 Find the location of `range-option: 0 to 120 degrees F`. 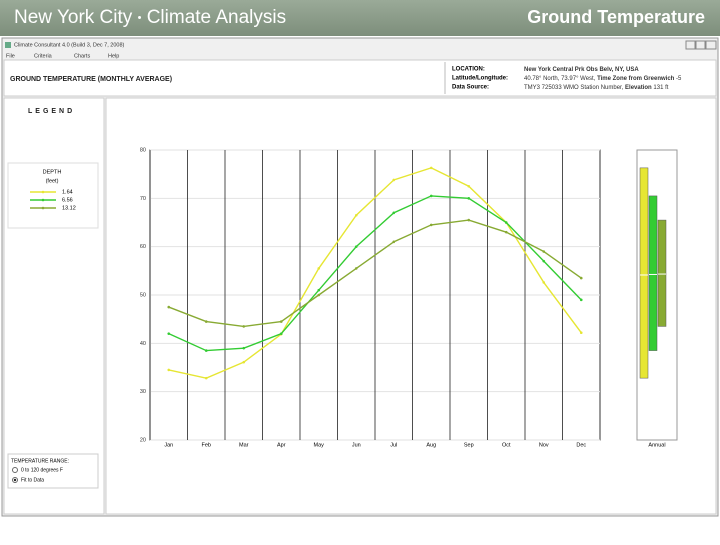

range-option: 0 to 120 degrees F is located at coordinates (42, 470).